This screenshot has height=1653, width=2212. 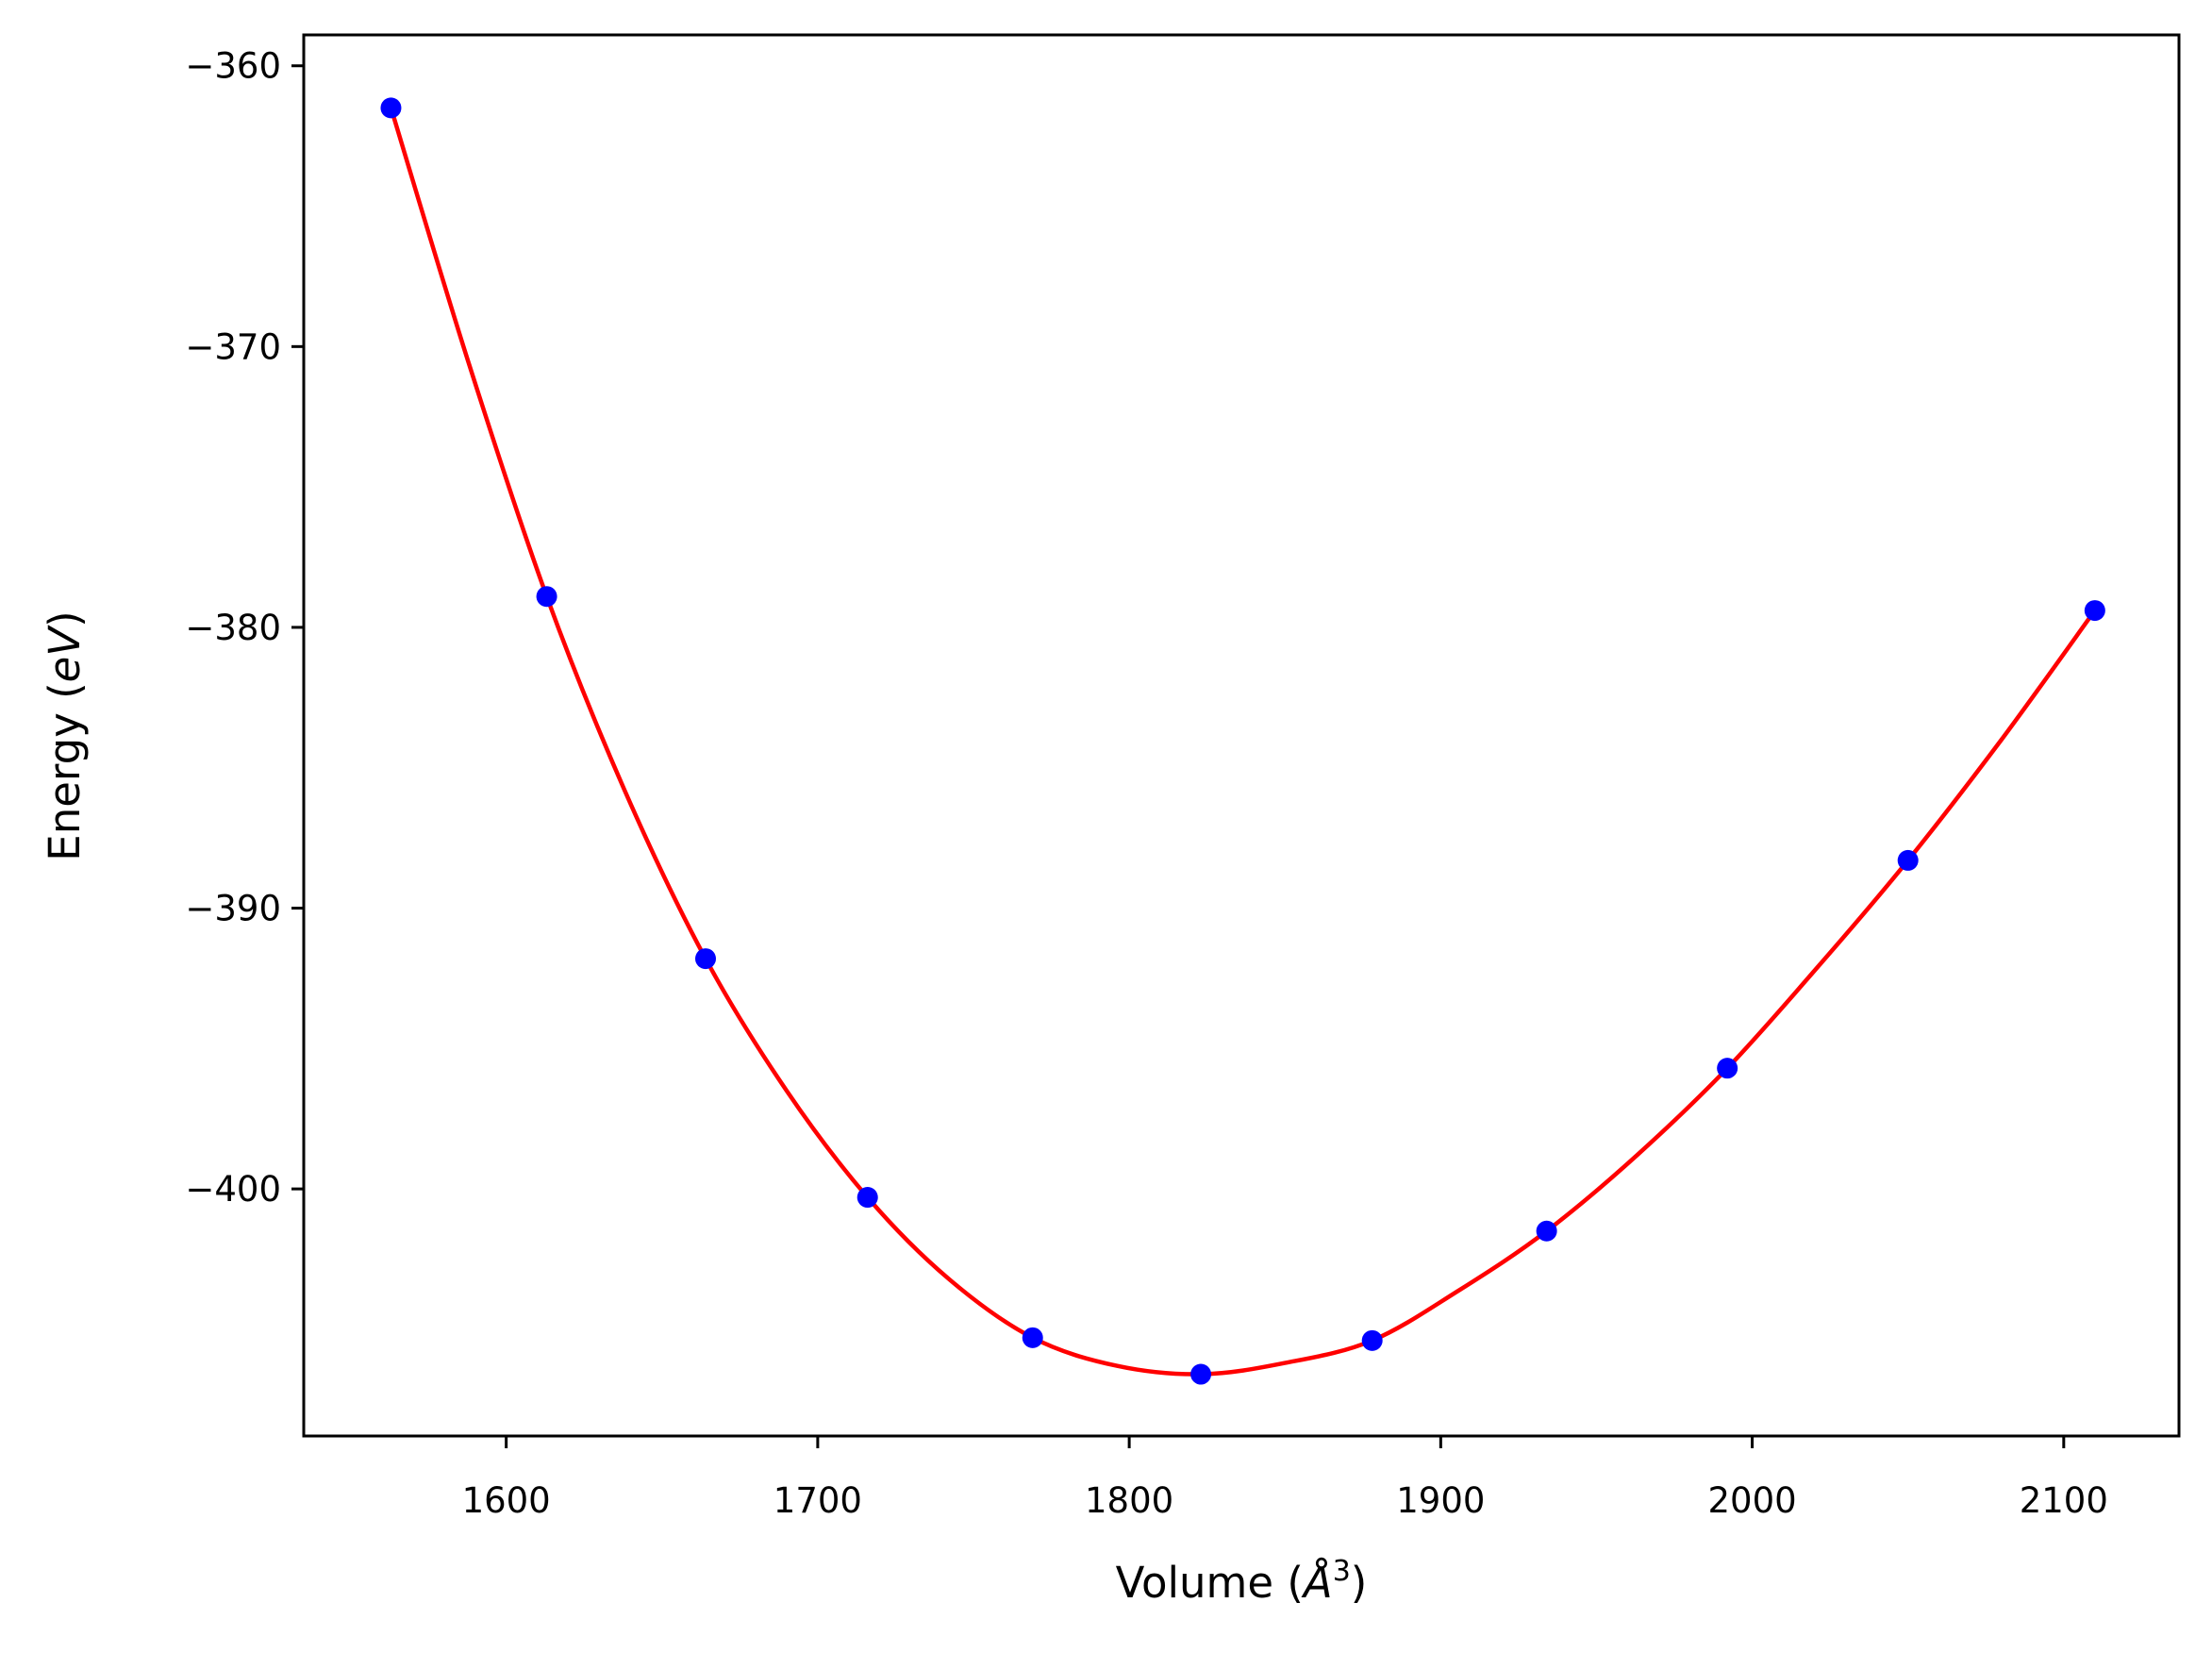 What do you see at coordinates (507, 1501) in the screenshot?
I see `x-tick-label-0: 1600` at bounding box center [507, 1501].